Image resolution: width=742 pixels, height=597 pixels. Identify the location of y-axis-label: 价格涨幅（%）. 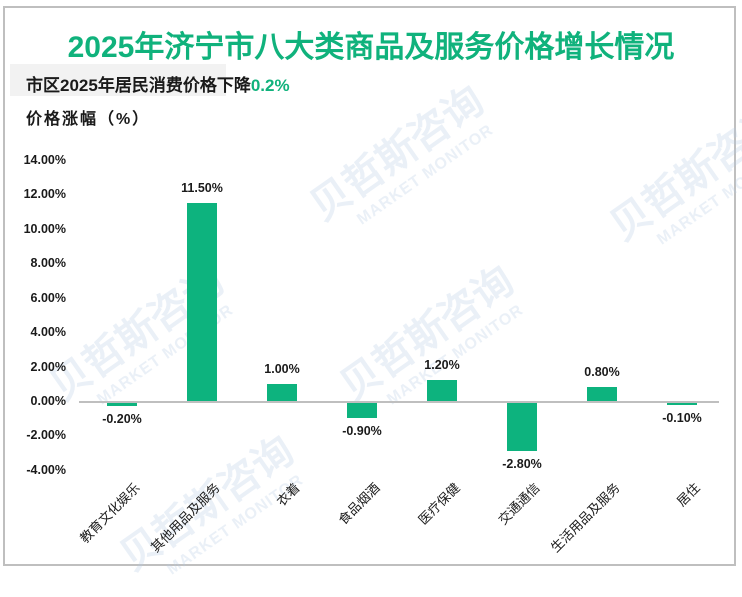
(88, 119).